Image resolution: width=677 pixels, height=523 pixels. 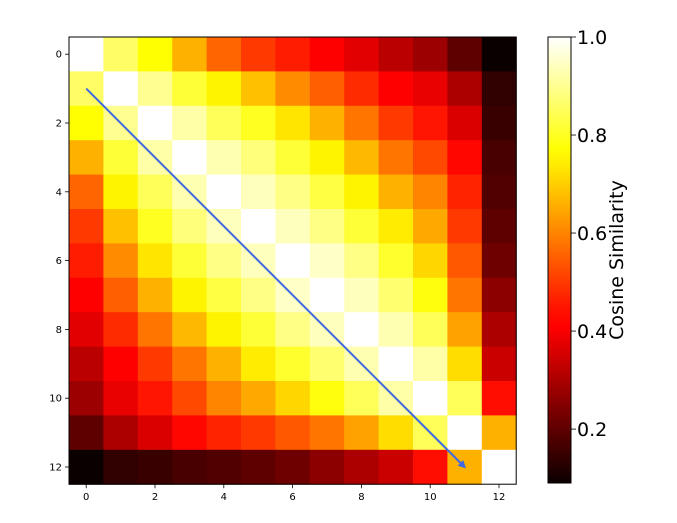 I want to click on y-tick-label: 4, so click(x=59, y=192).